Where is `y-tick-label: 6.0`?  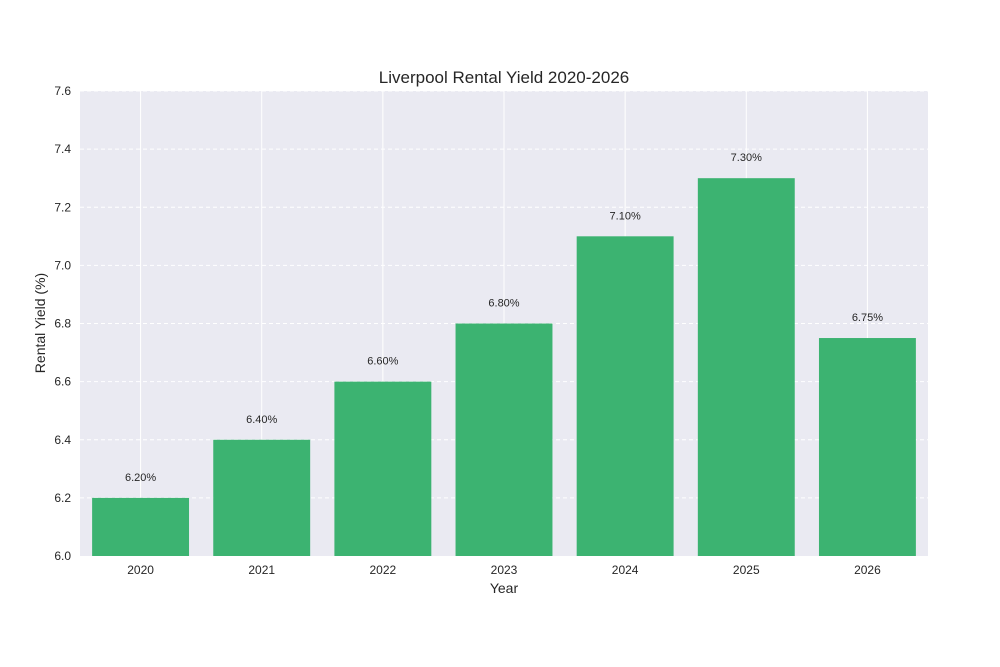
y-tick-label: 6.0 is located at coordinates (62, 556).